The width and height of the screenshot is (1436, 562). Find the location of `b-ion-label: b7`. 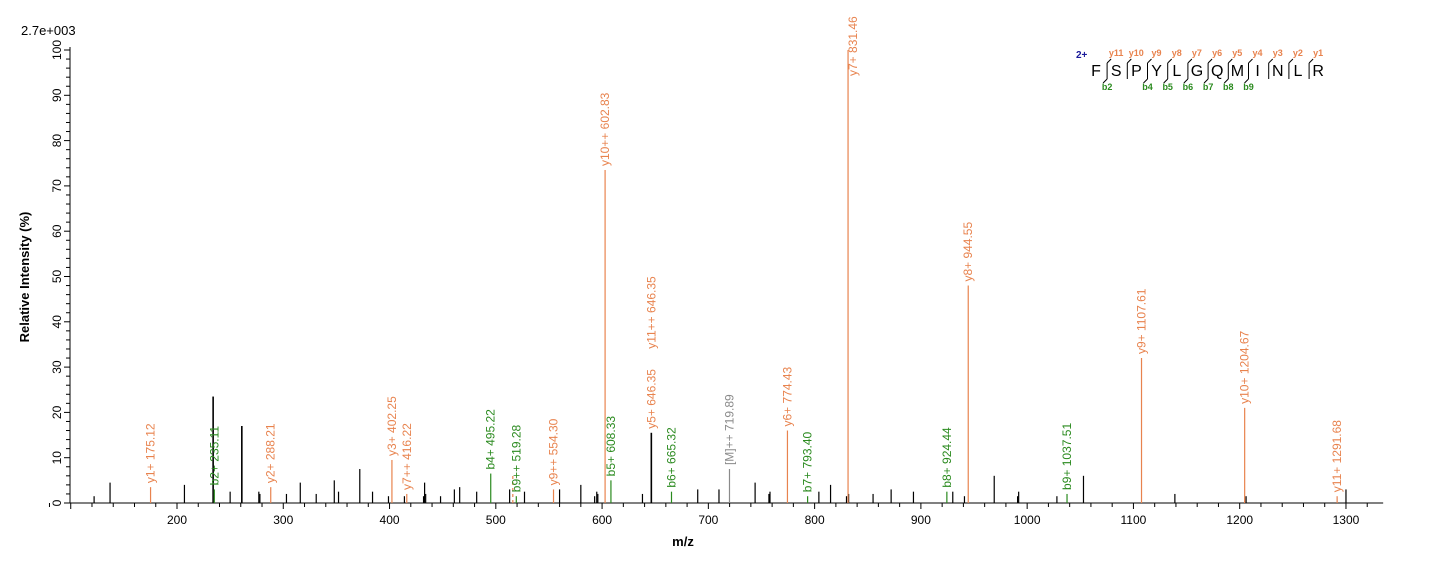

b-ion-label: b7 is located at coordinates (1208, 87).